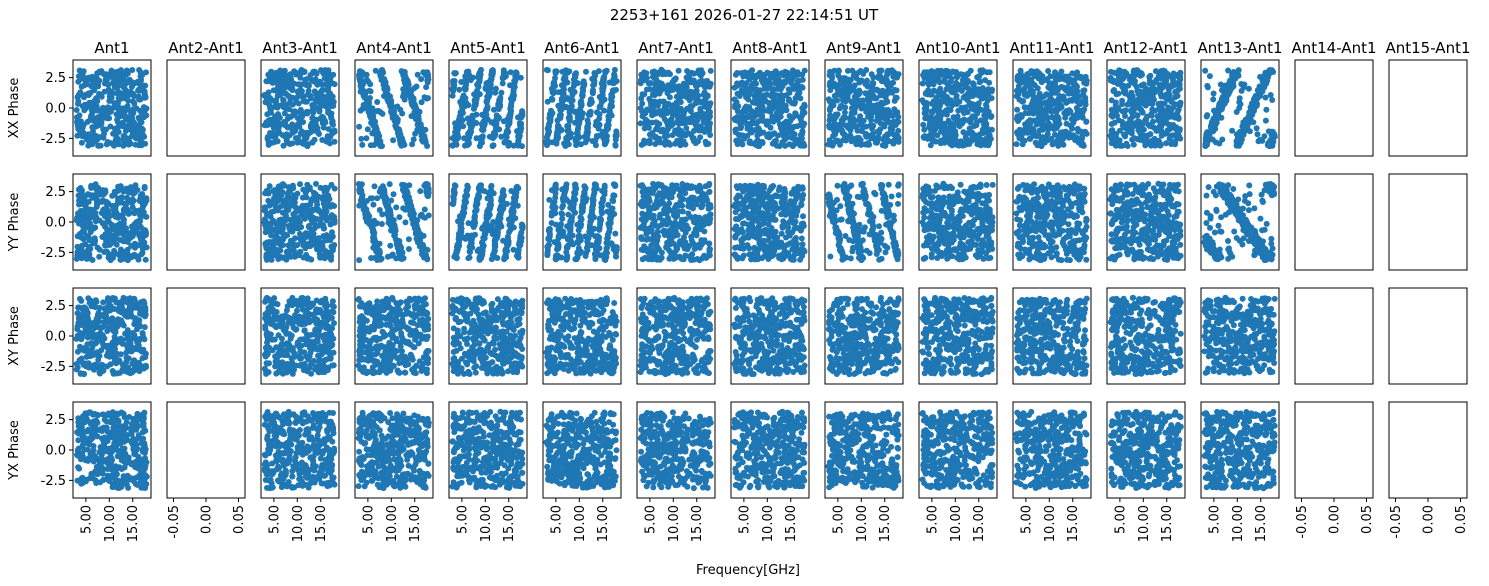  I want to click on subplot-Ant3-Ant1-XY-Phase, so click(300, 336).